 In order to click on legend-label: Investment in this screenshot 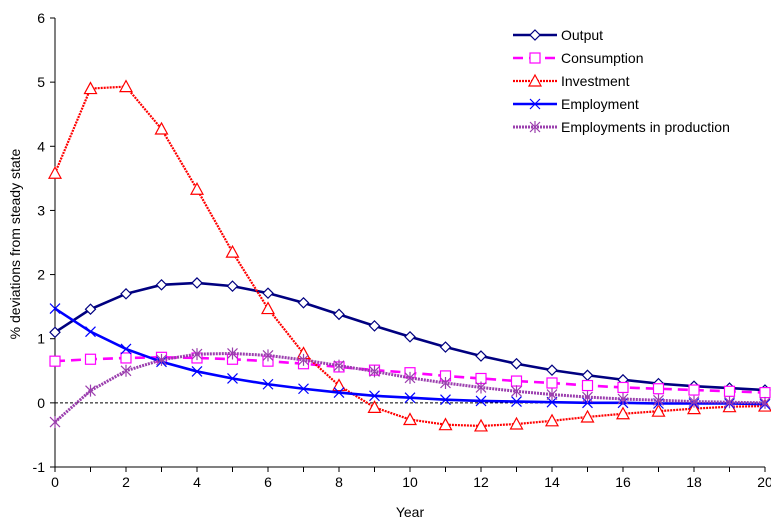, I will do `click(595, 81)`.